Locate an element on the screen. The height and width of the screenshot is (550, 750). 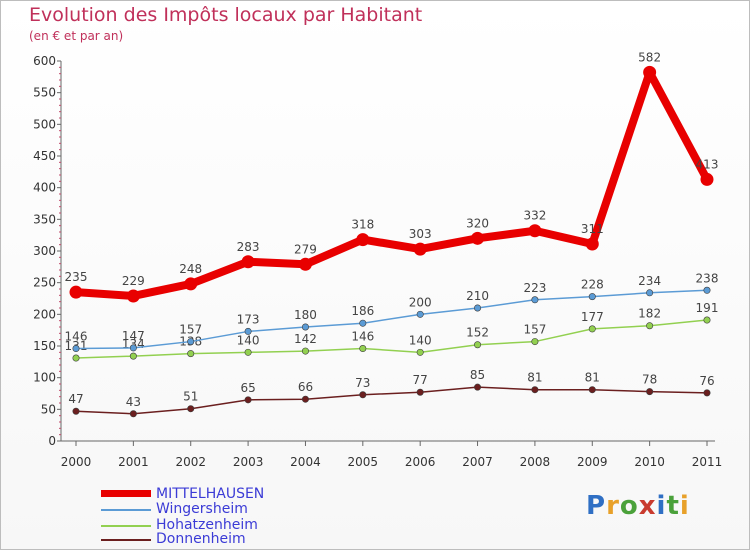
data-label-hohatzenheim: 191 is located at coordinates (707, 308).